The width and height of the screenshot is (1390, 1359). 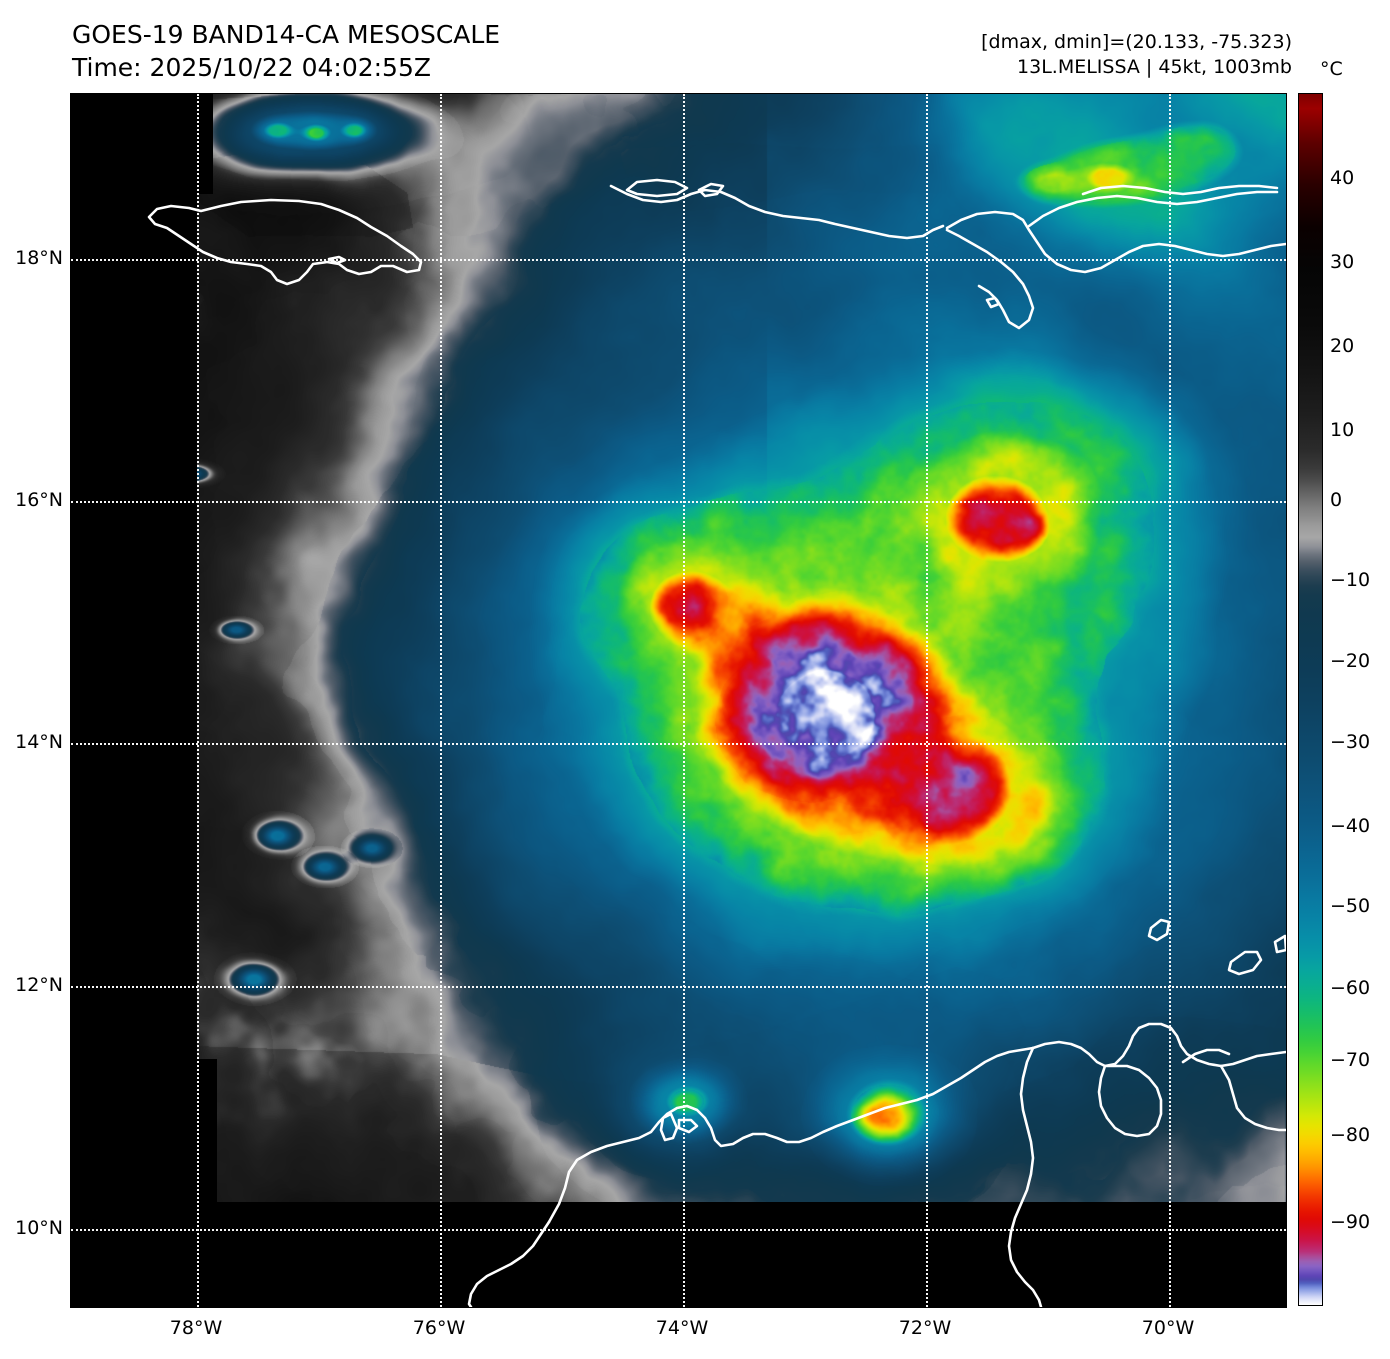 What do you see at coordinates (1342, 346) in the screenshot?
I see `colorbar-tick-20: 20` at bounding box center [1342, 346].